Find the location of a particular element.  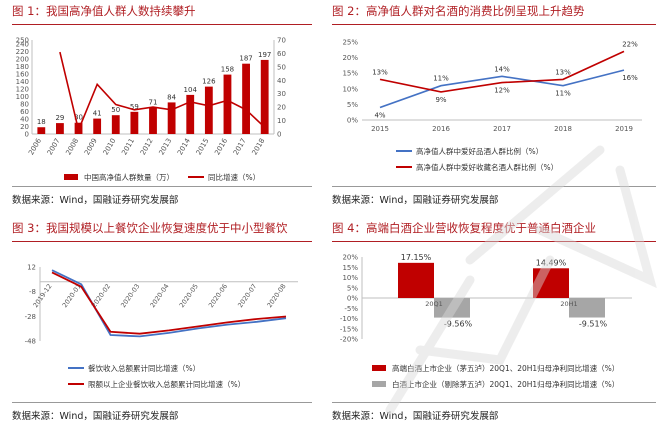

fig1-right-tick: 50 is located at coordinates (281, 67).